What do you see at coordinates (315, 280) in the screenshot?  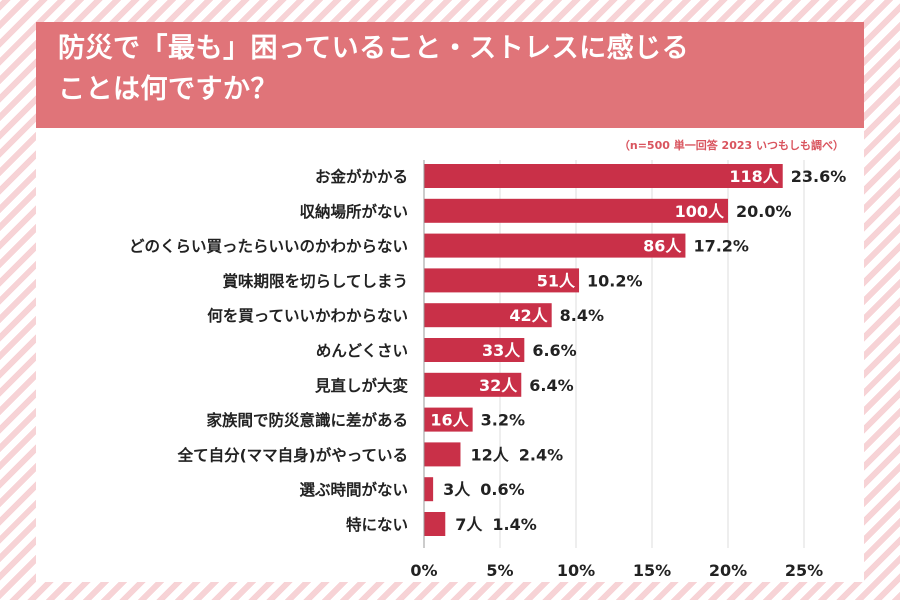 I see `category-label: 賞味期限を切らしてしまう` at bounding box center [315, 280].